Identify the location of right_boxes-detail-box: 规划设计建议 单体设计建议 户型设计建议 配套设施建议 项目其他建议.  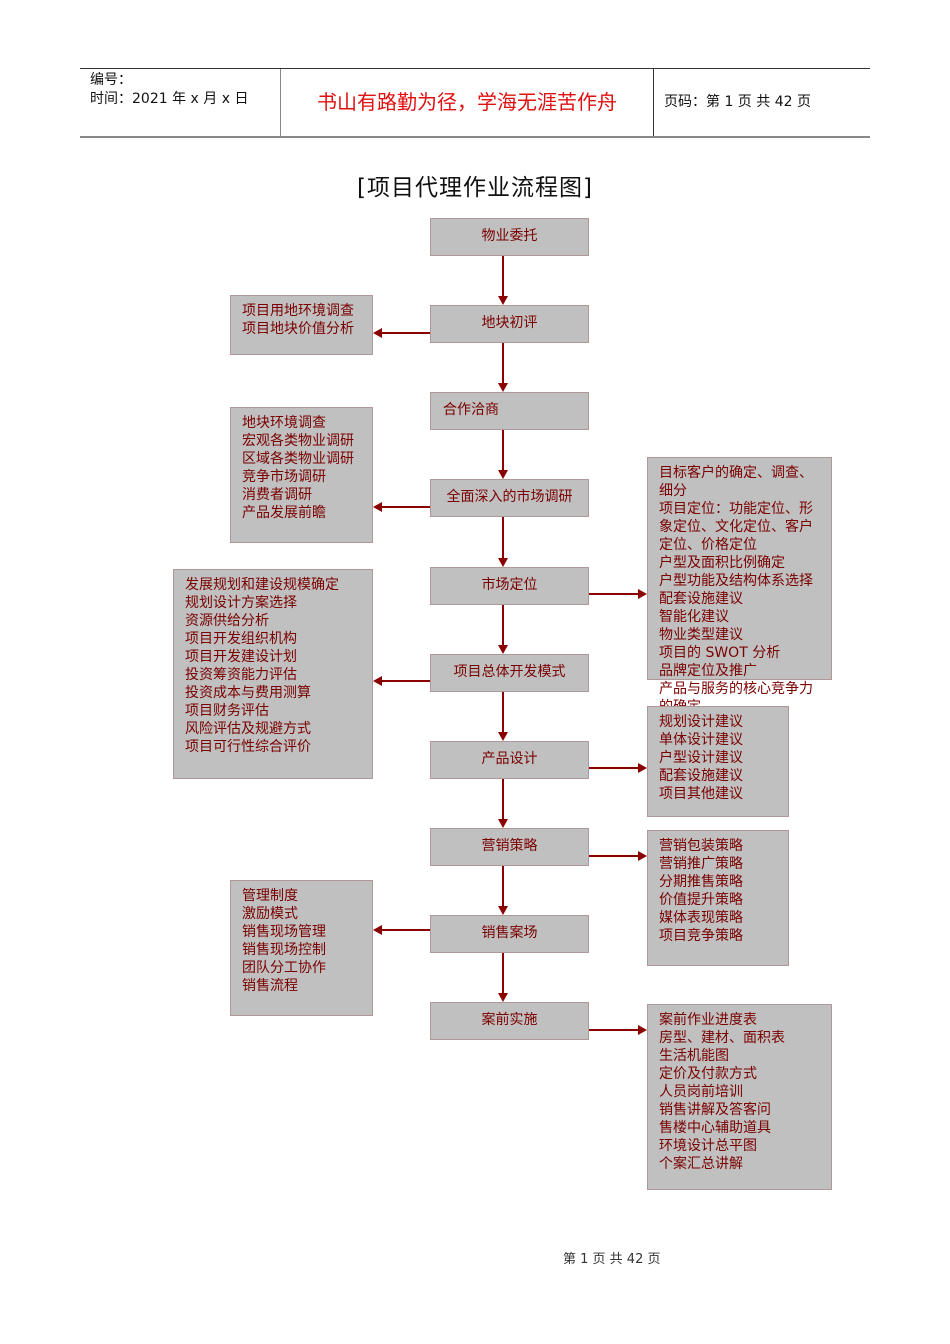
(718, 761).